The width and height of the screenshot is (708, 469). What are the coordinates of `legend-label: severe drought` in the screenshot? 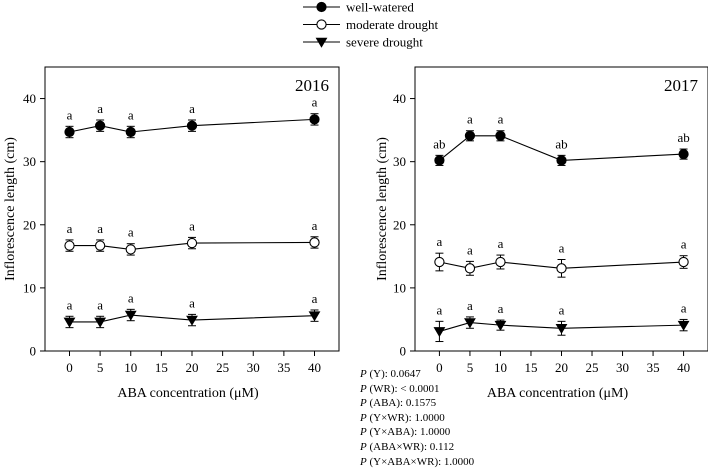 It's located at (384, 42).